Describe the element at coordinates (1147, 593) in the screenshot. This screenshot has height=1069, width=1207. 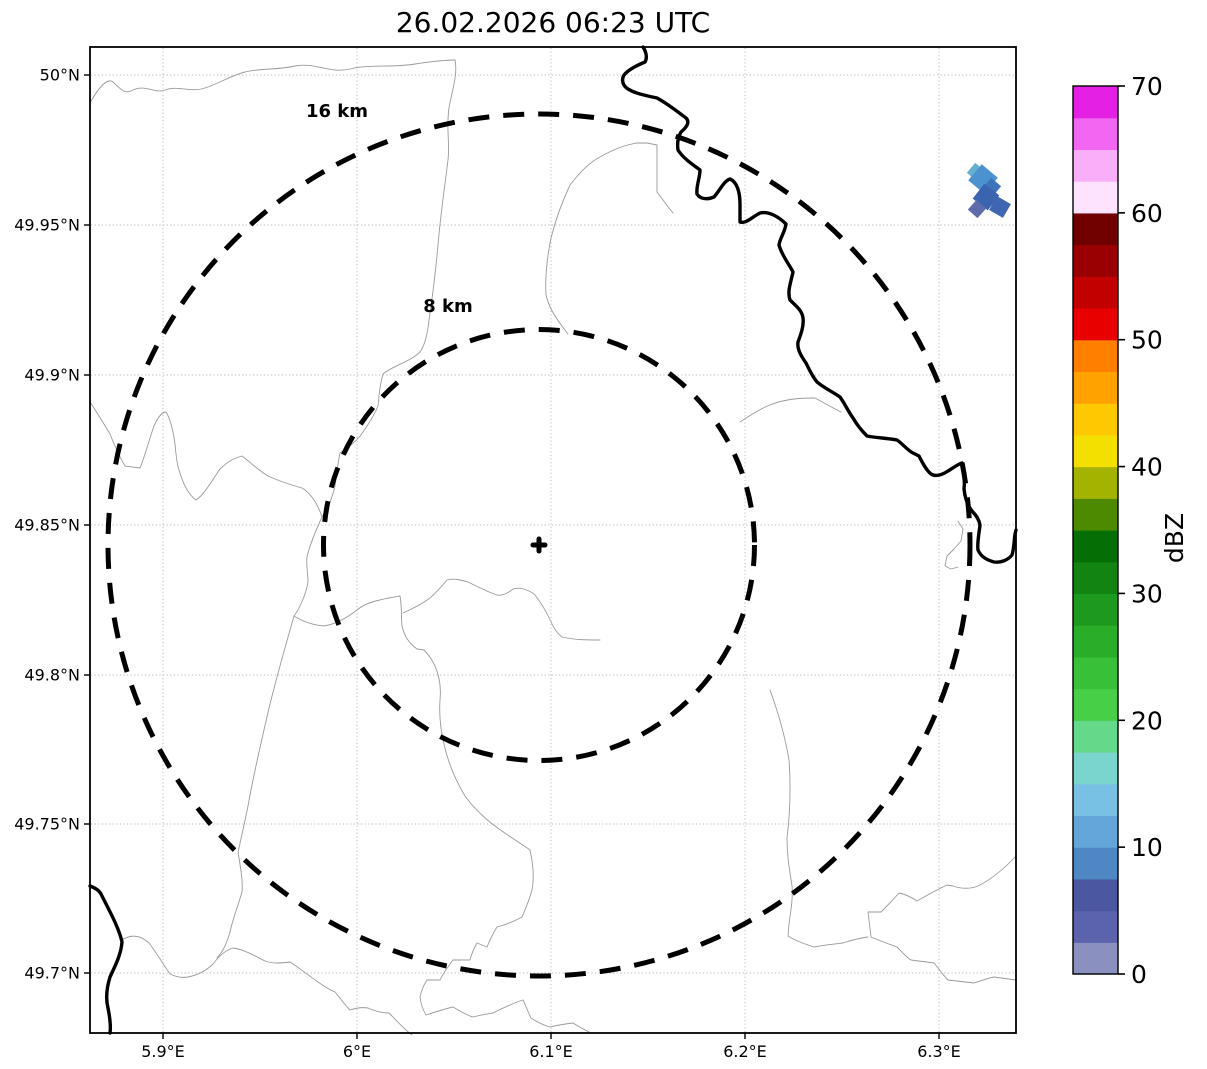
I see `colorbar-tick-label: 30` at that location.